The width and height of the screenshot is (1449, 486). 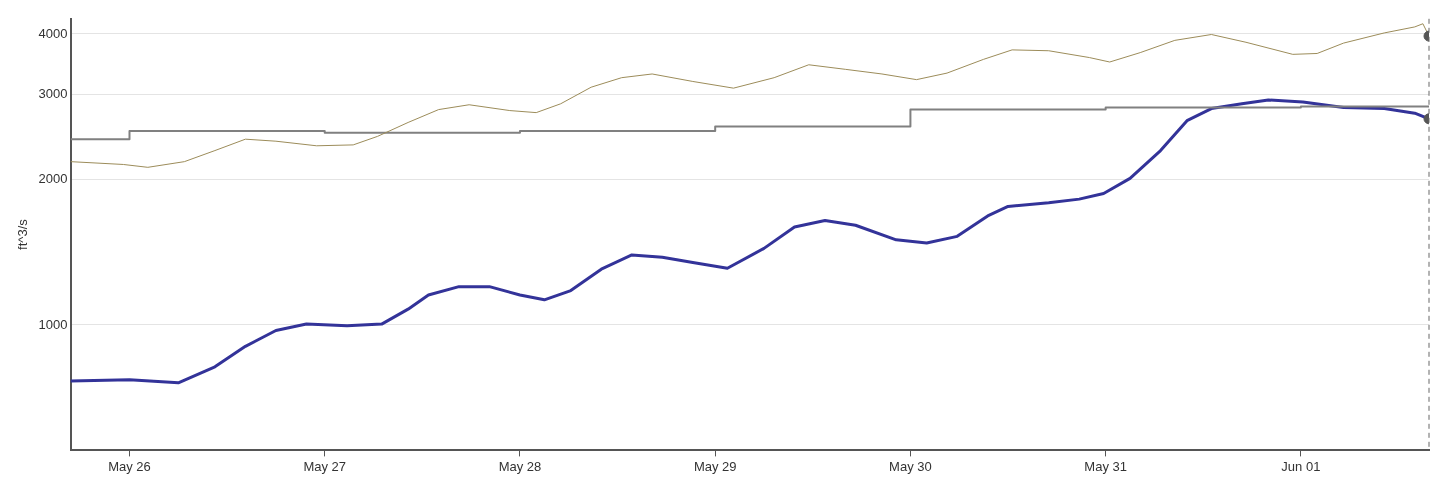 What do you see at coordinates (715, 466) in the screenshot?
I see `x-tick-label: May 29` at bounding box center [715, 466].